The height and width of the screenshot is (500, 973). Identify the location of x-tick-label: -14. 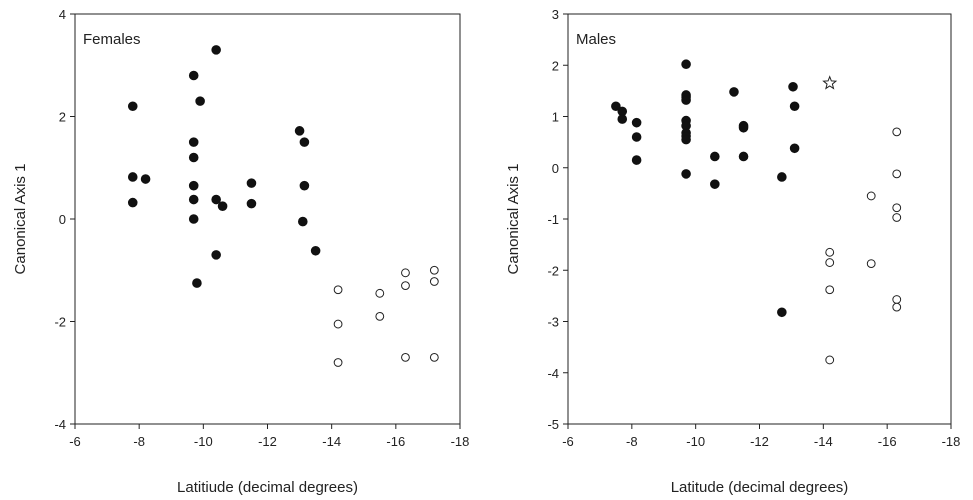
(331, 441).